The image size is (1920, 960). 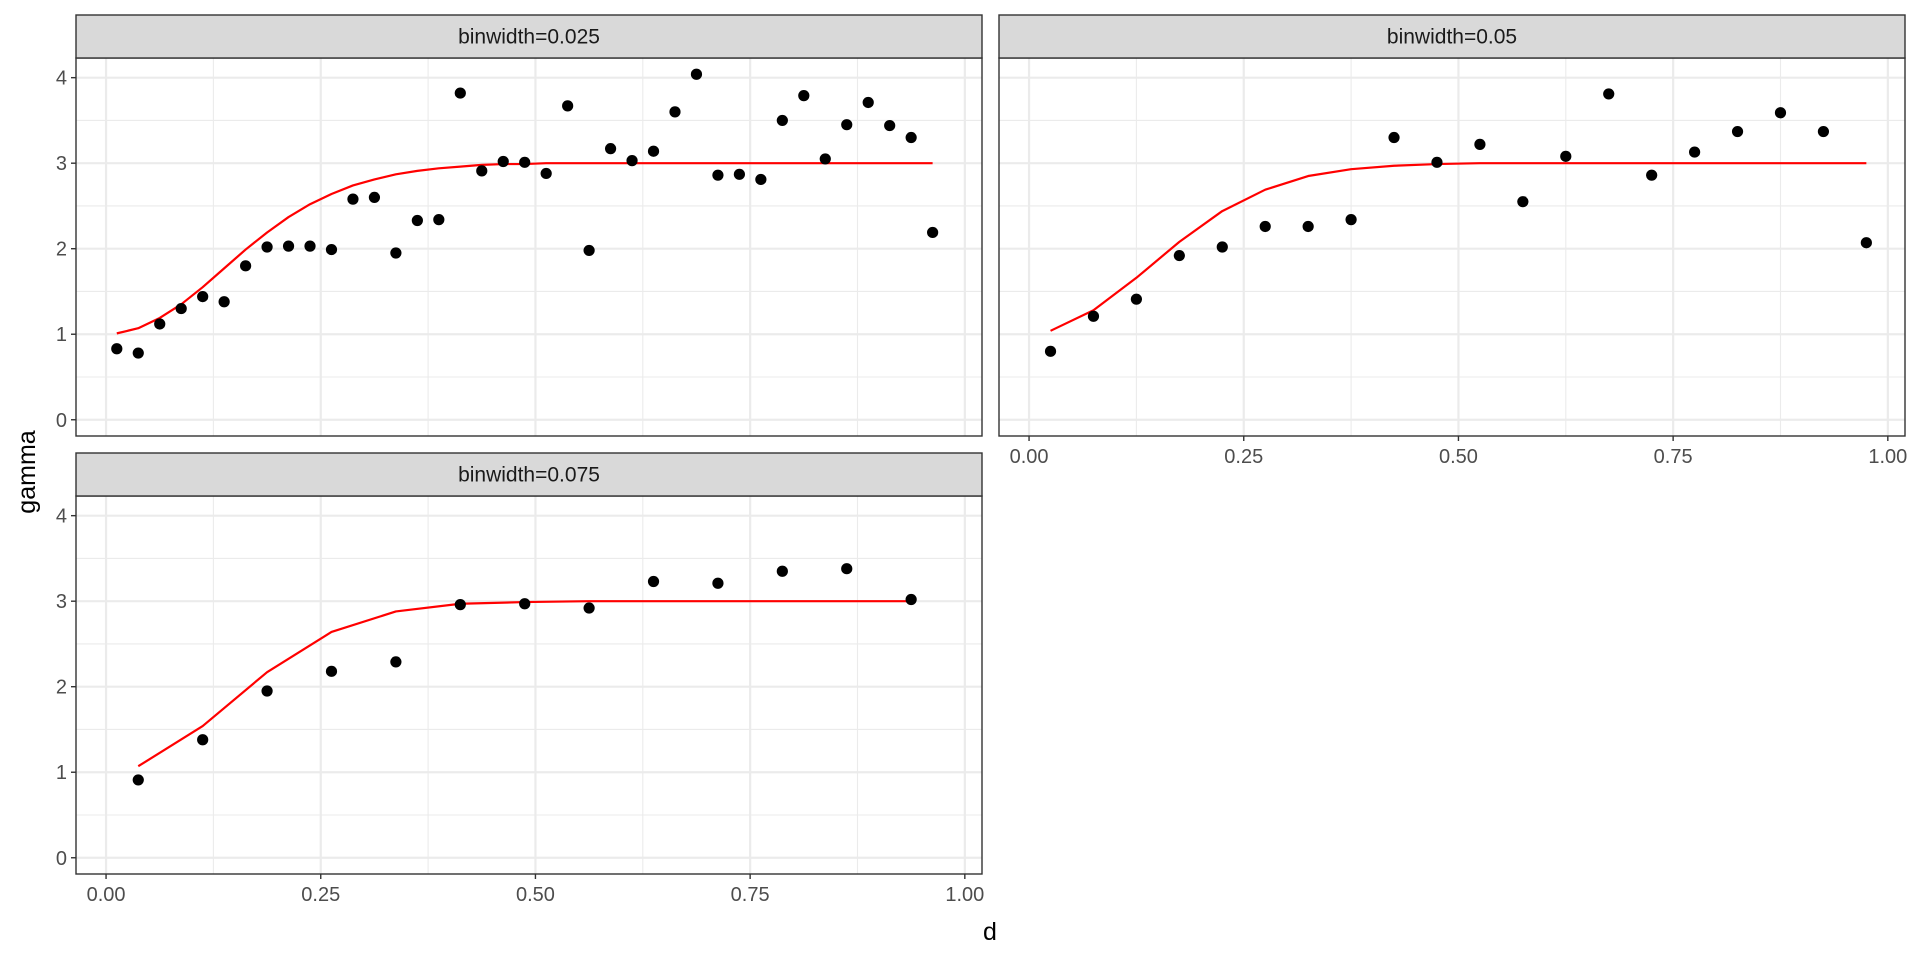 What do you see at coordinates (990, 932) in the screenshot?
I see `x-axis-title: d` at bounding box center [990, 932].